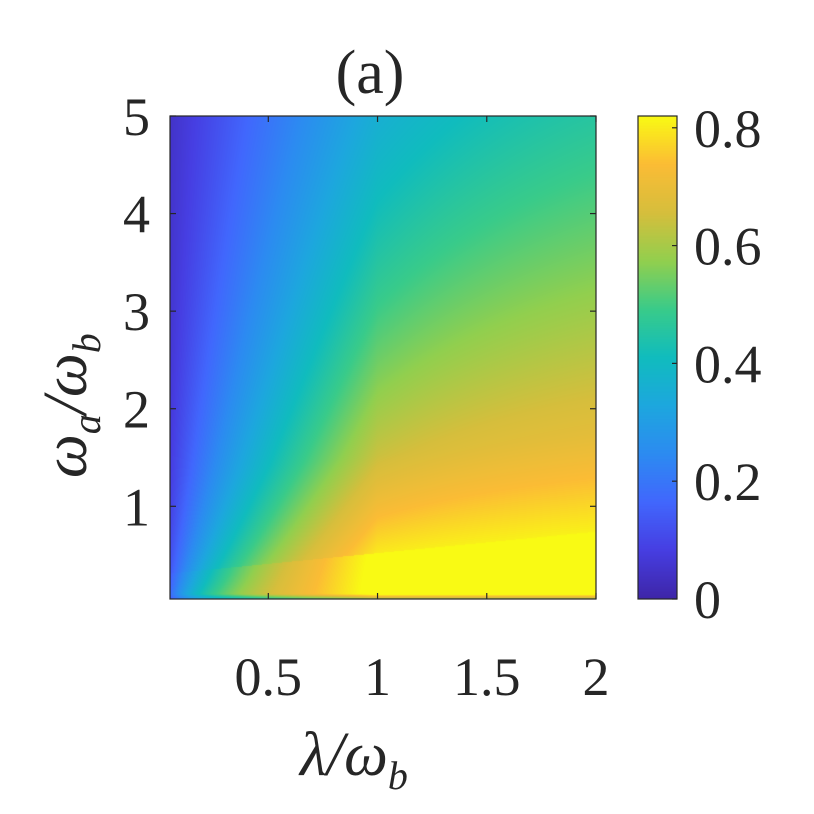 The image size is (814, 814). I want to click on chart-title: (a), so click(370, 73).